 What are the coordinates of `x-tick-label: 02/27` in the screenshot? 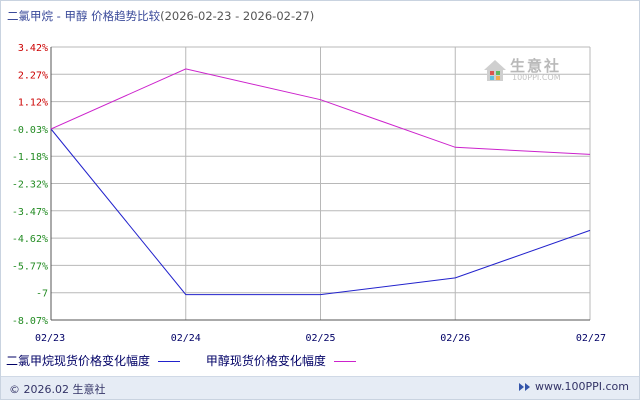 It's located at (591, 338).